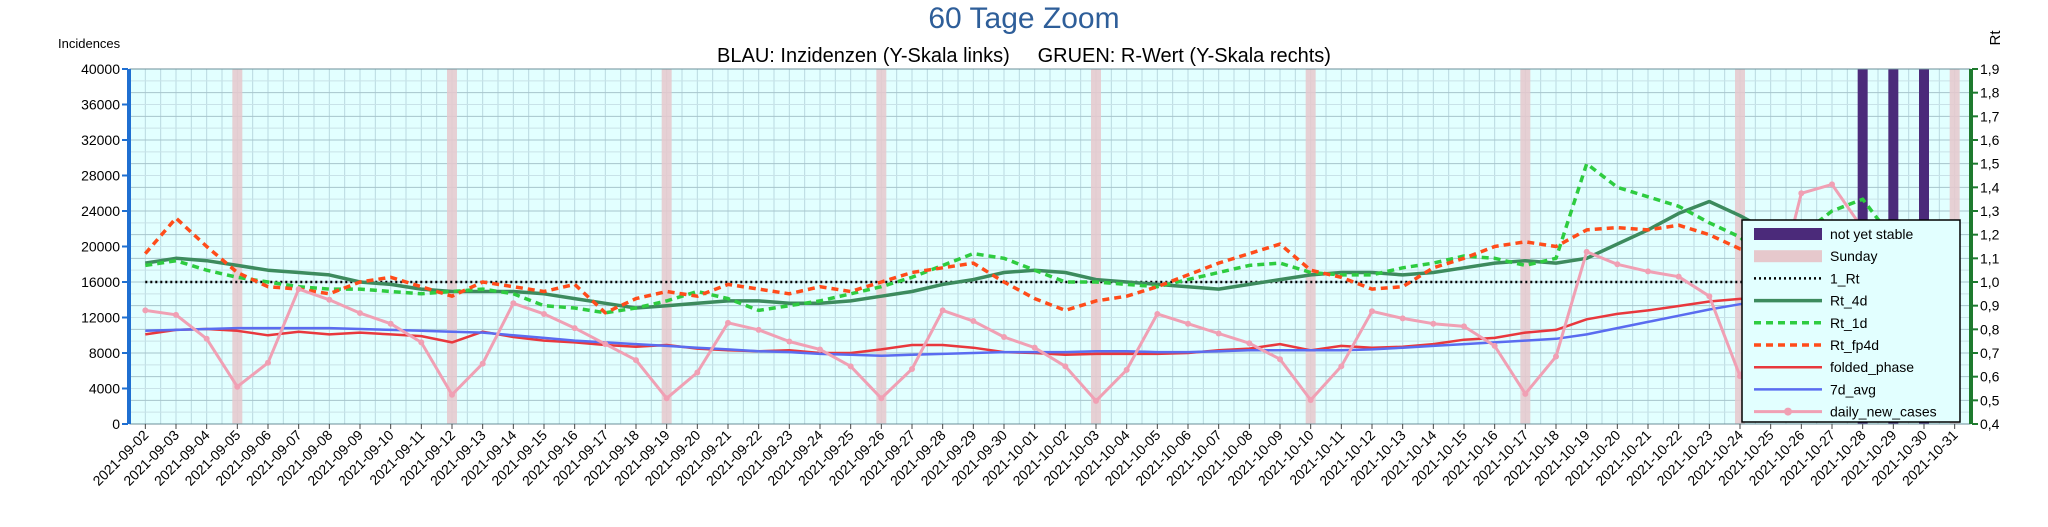 The image size is (2048, 527). I want to click on y-tick-left-label: 40000, so click(100, 69).